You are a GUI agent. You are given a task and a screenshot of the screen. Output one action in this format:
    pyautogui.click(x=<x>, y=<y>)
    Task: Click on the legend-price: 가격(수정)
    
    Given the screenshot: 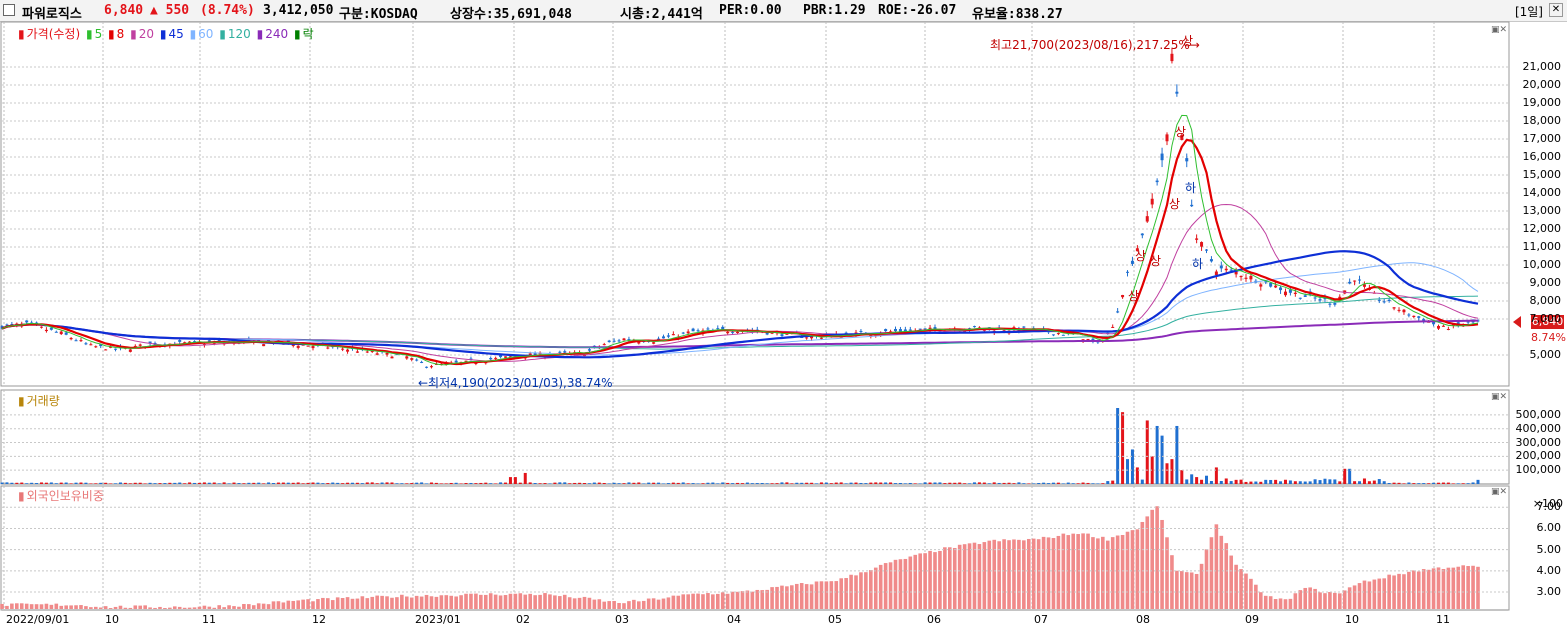 What is the action you would take?
    pyautogui.click(x=53, y=34)
    